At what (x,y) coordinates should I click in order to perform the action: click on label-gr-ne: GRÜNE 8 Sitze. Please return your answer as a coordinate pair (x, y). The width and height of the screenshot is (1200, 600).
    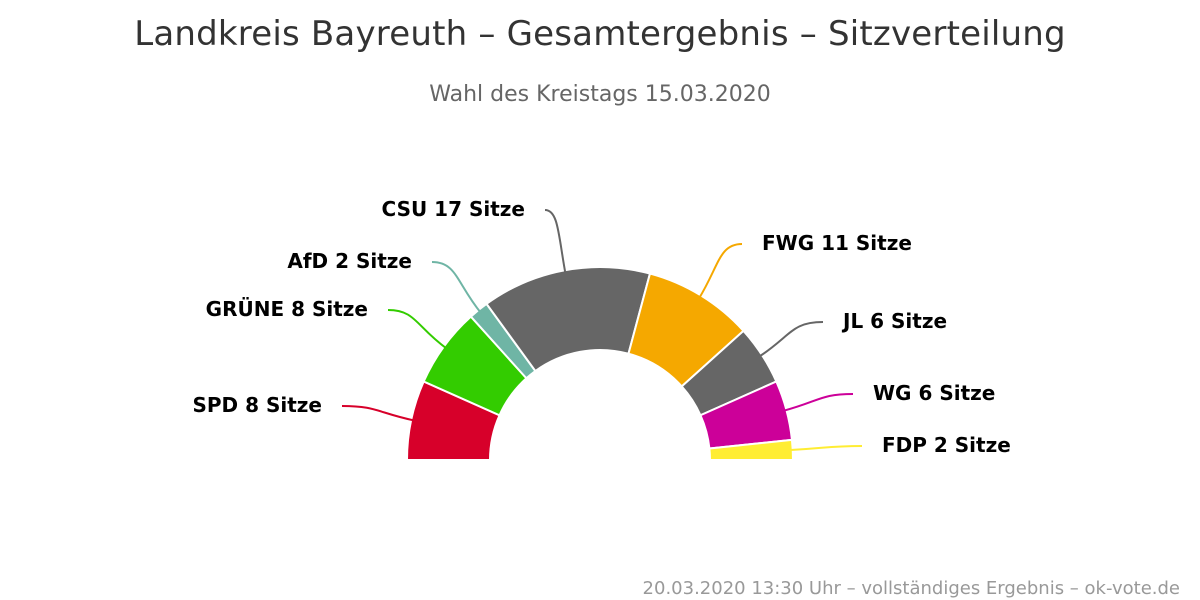
    Looking at the image, I should click on (287, 309).